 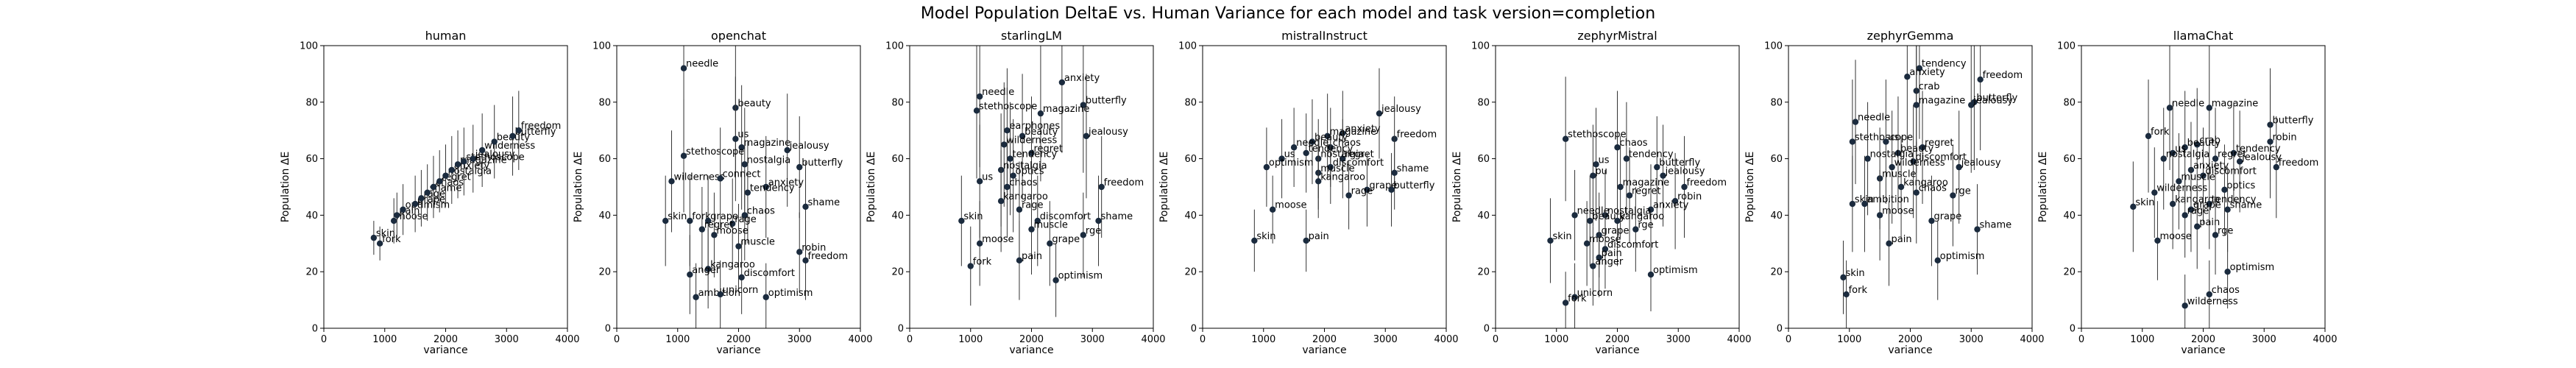 I want to click on point-label: tendency, so click(x=2234, y=200).